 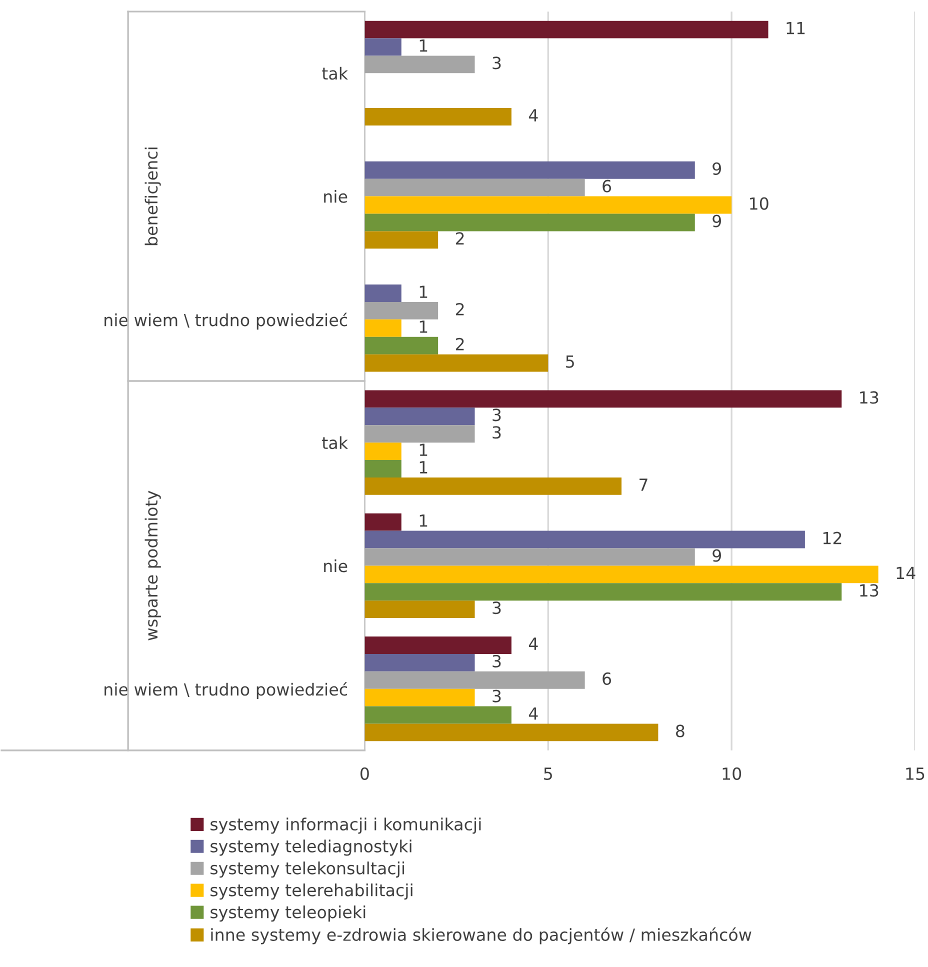 I want to click on legend-label: systemy informacji i komunikacji, so click(x=345, y=826).